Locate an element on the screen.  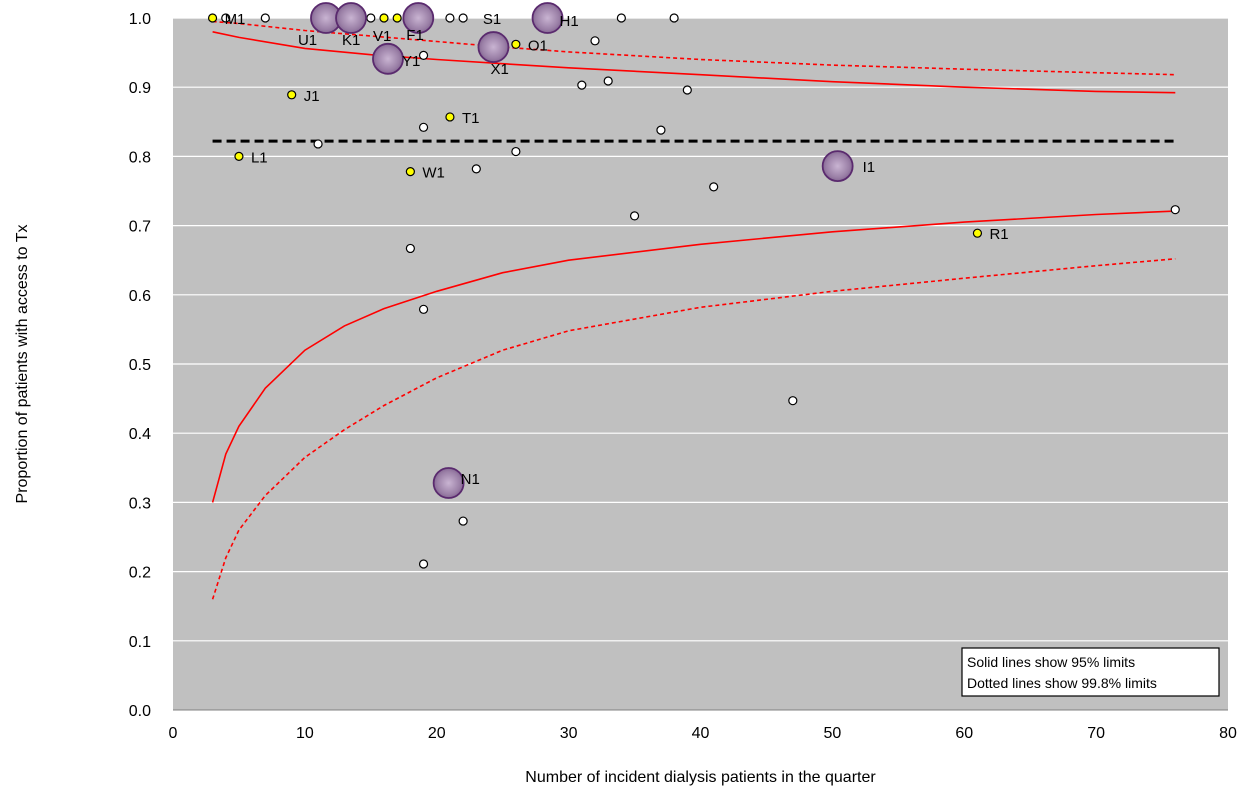
x-tick-label: 20 is located at coordinates (437, 733).